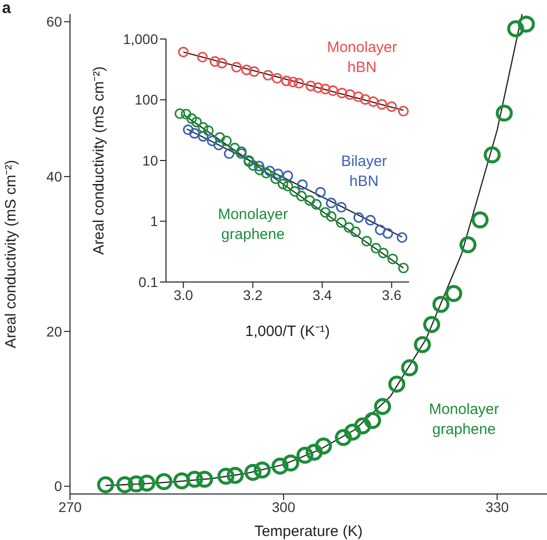 The height and width of the screenshot is (540, 547). What do you see at coordinates (497, 506) in the screenshot?
I see `x-tick-label: 330` at bounding box center [497, 506].